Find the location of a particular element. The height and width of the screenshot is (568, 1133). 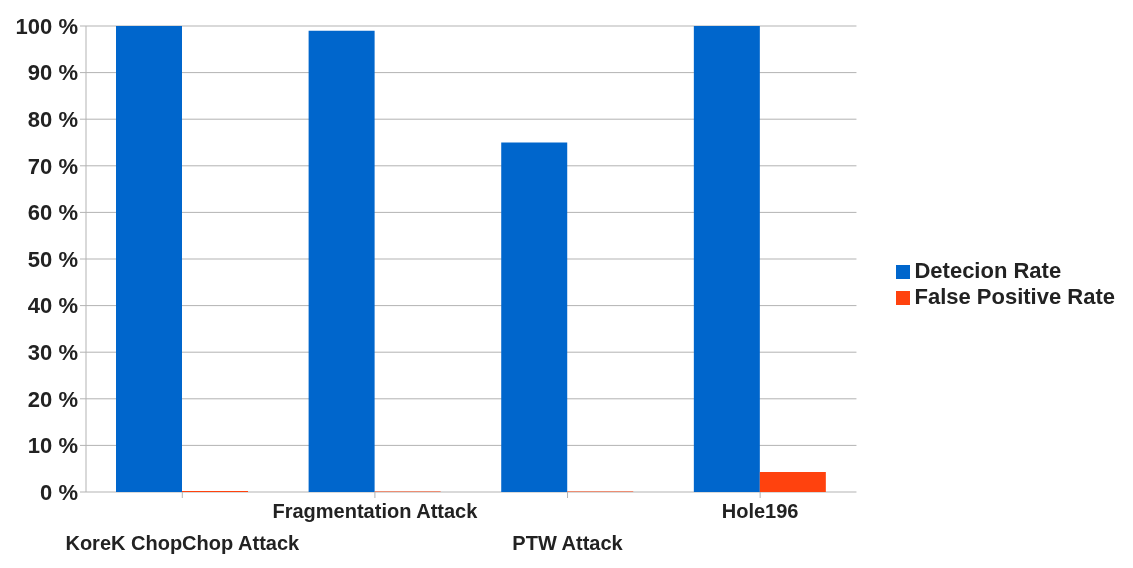

y-tick-label: 10 % is located at coordinates (52, 446).